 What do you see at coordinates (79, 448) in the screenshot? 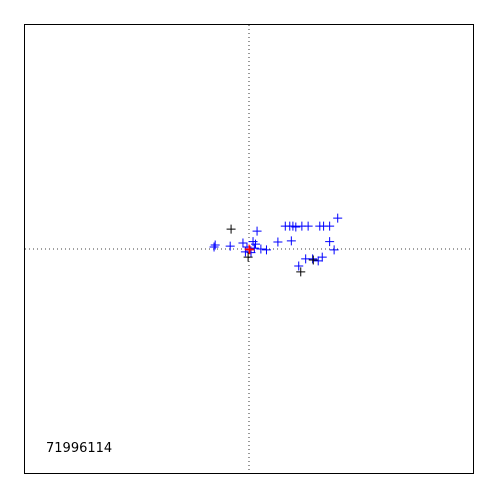
I see `chart-annotation: 71996114` at bounding box center [79, 448].